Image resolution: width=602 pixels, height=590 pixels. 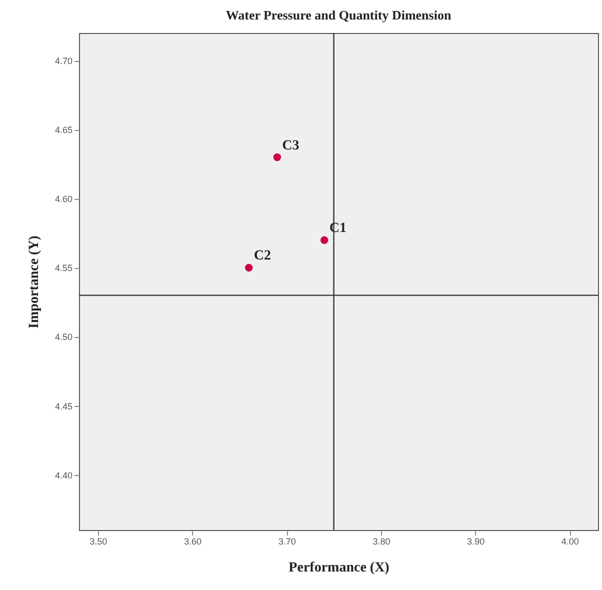 I want to click on x-tick-label: 3.90, so click(x=476, y=541).